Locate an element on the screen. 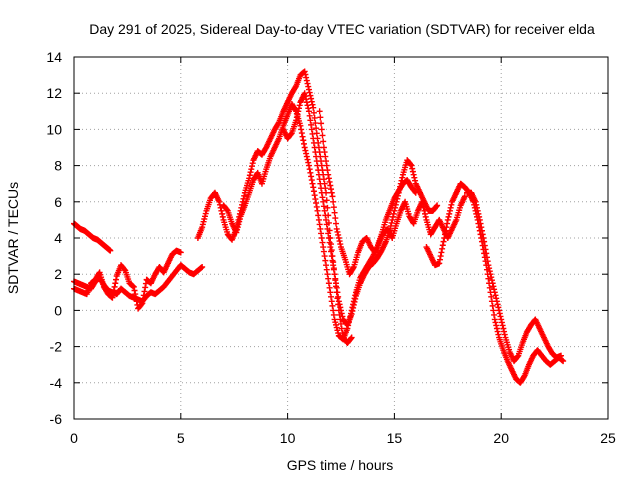 This screenshot has width=640, height=480. series-track-d is located at coordinates (274, 207).